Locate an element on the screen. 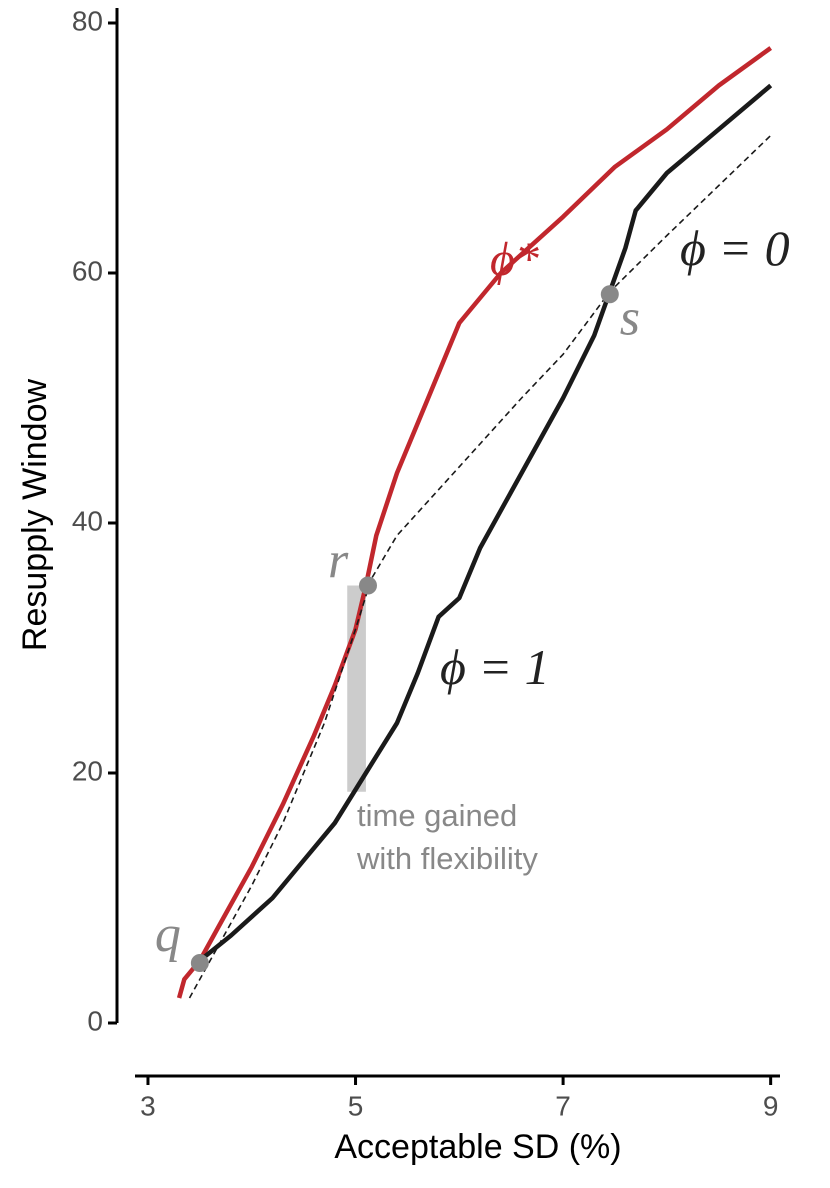 The image size is (830, 1188). series-label: ϕ = 0 is located at coordinates (735, 248).